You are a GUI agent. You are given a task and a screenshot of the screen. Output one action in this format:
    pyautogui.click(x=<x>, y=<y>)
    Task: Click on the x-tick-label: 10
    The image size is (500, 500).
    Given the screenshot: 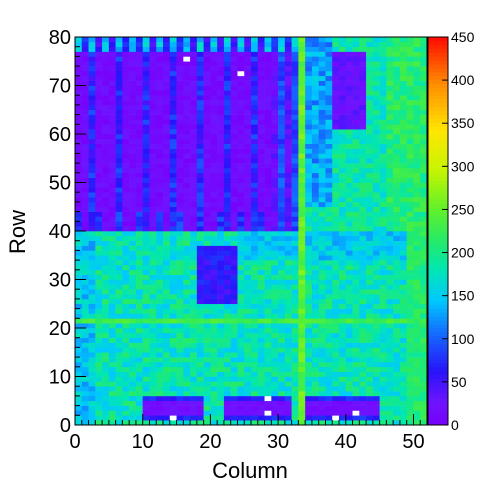 What is the action you would take?
    pyautogui.click(x=143, y=442)
    